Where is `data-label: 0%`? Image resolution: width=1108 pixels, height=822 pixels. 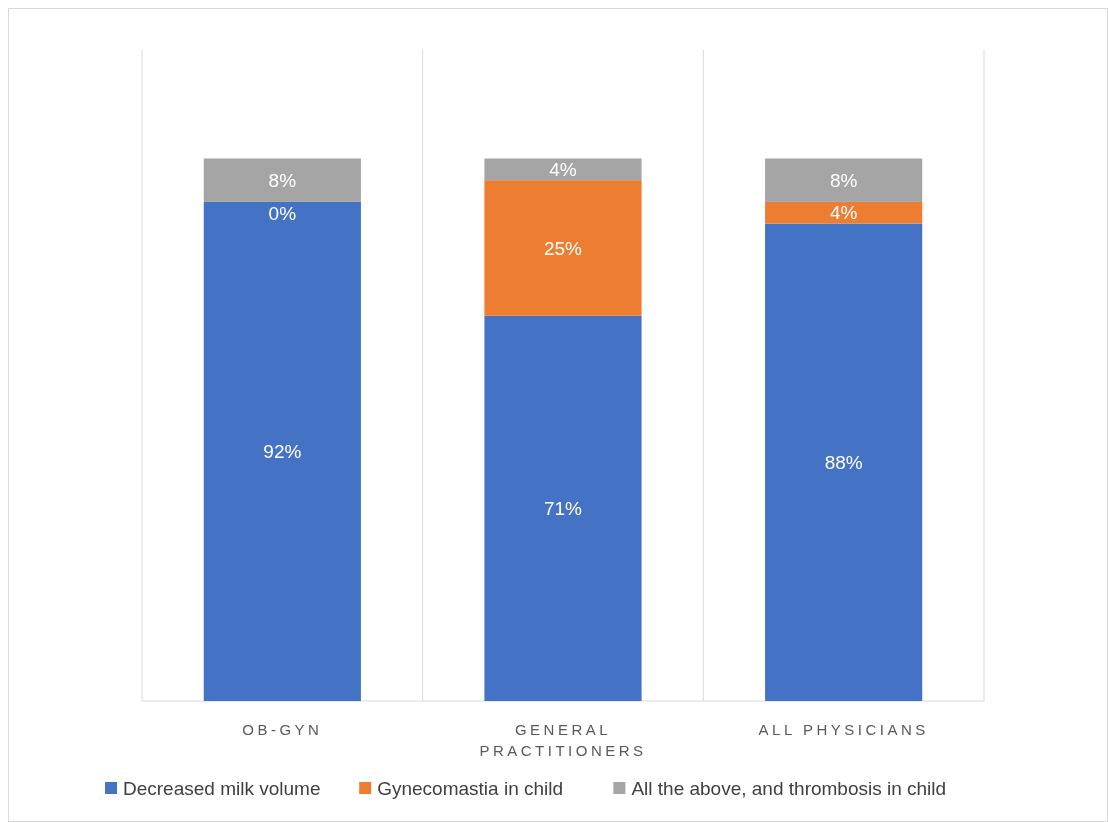
data-label: 0% is located at coordinates (282, 213).